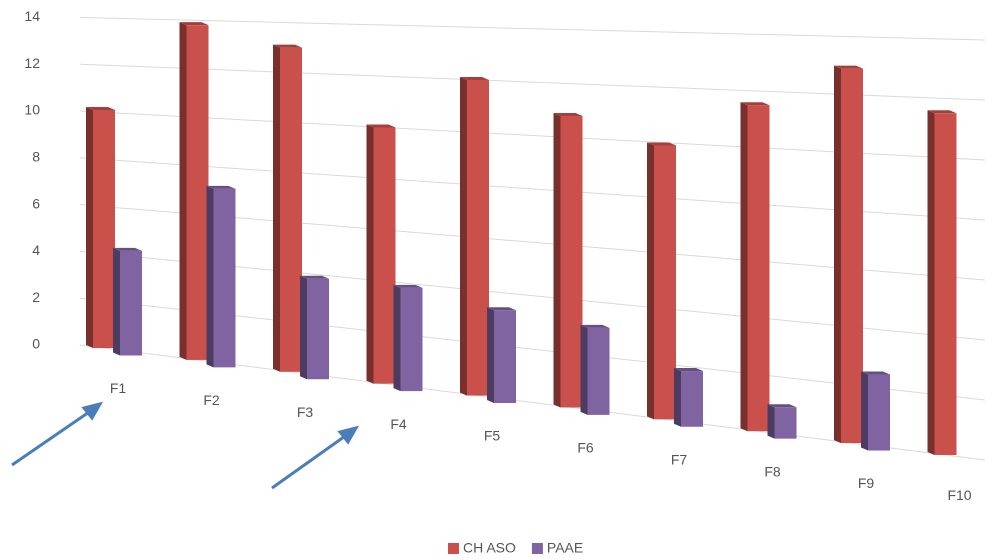  I want to click on y-tick-label: 6, so click(36, 203).